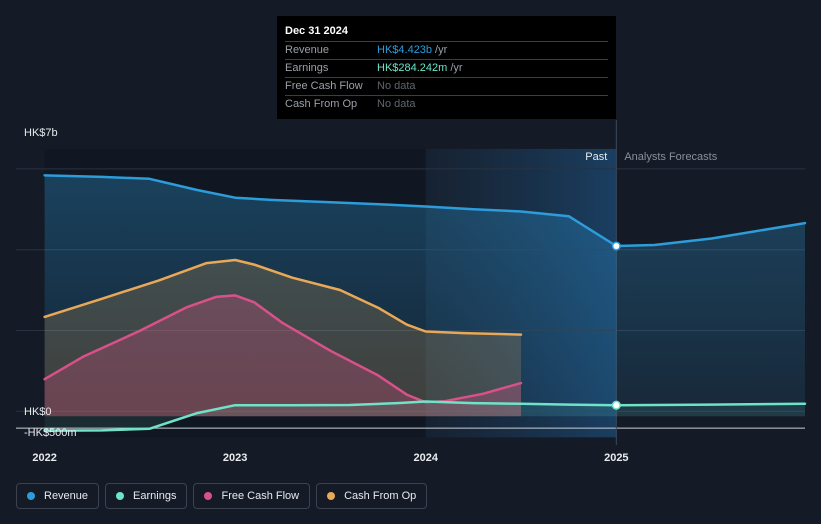 The width and height of the screenshot is (821, 524). What do you see at coordinates (50, 433) in the screenshot?
I see `y-axis-label--hk-500m: -HK$500m` at bounding box center [50, 433].